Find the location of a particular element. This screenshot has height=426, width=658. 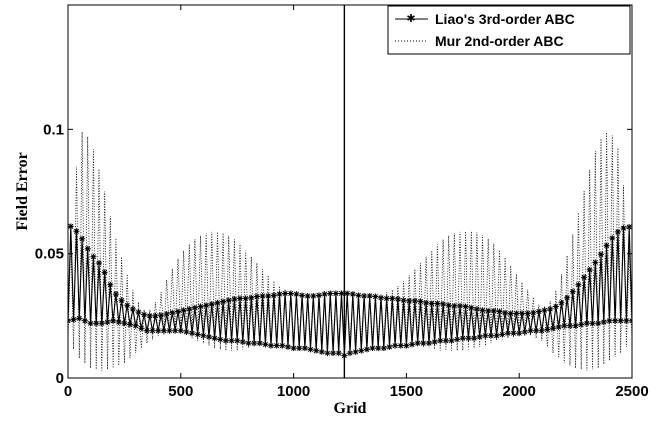

x-tick-label: 2500 is located at coordinates (631, 391).